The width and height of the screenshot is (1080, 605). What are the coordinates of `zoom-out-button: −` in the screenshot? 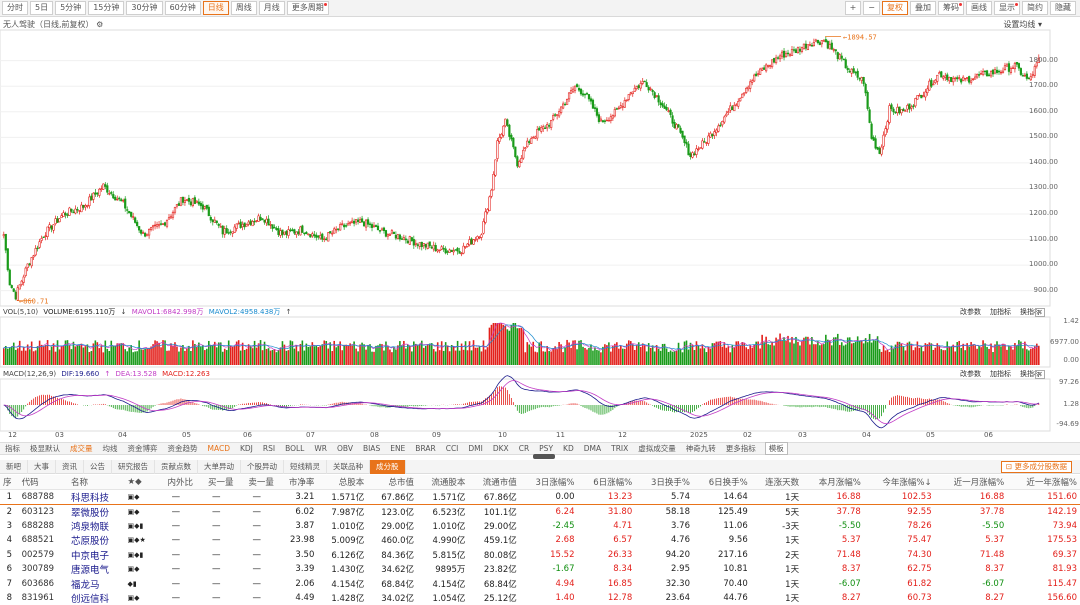 It's located at (871, 8).